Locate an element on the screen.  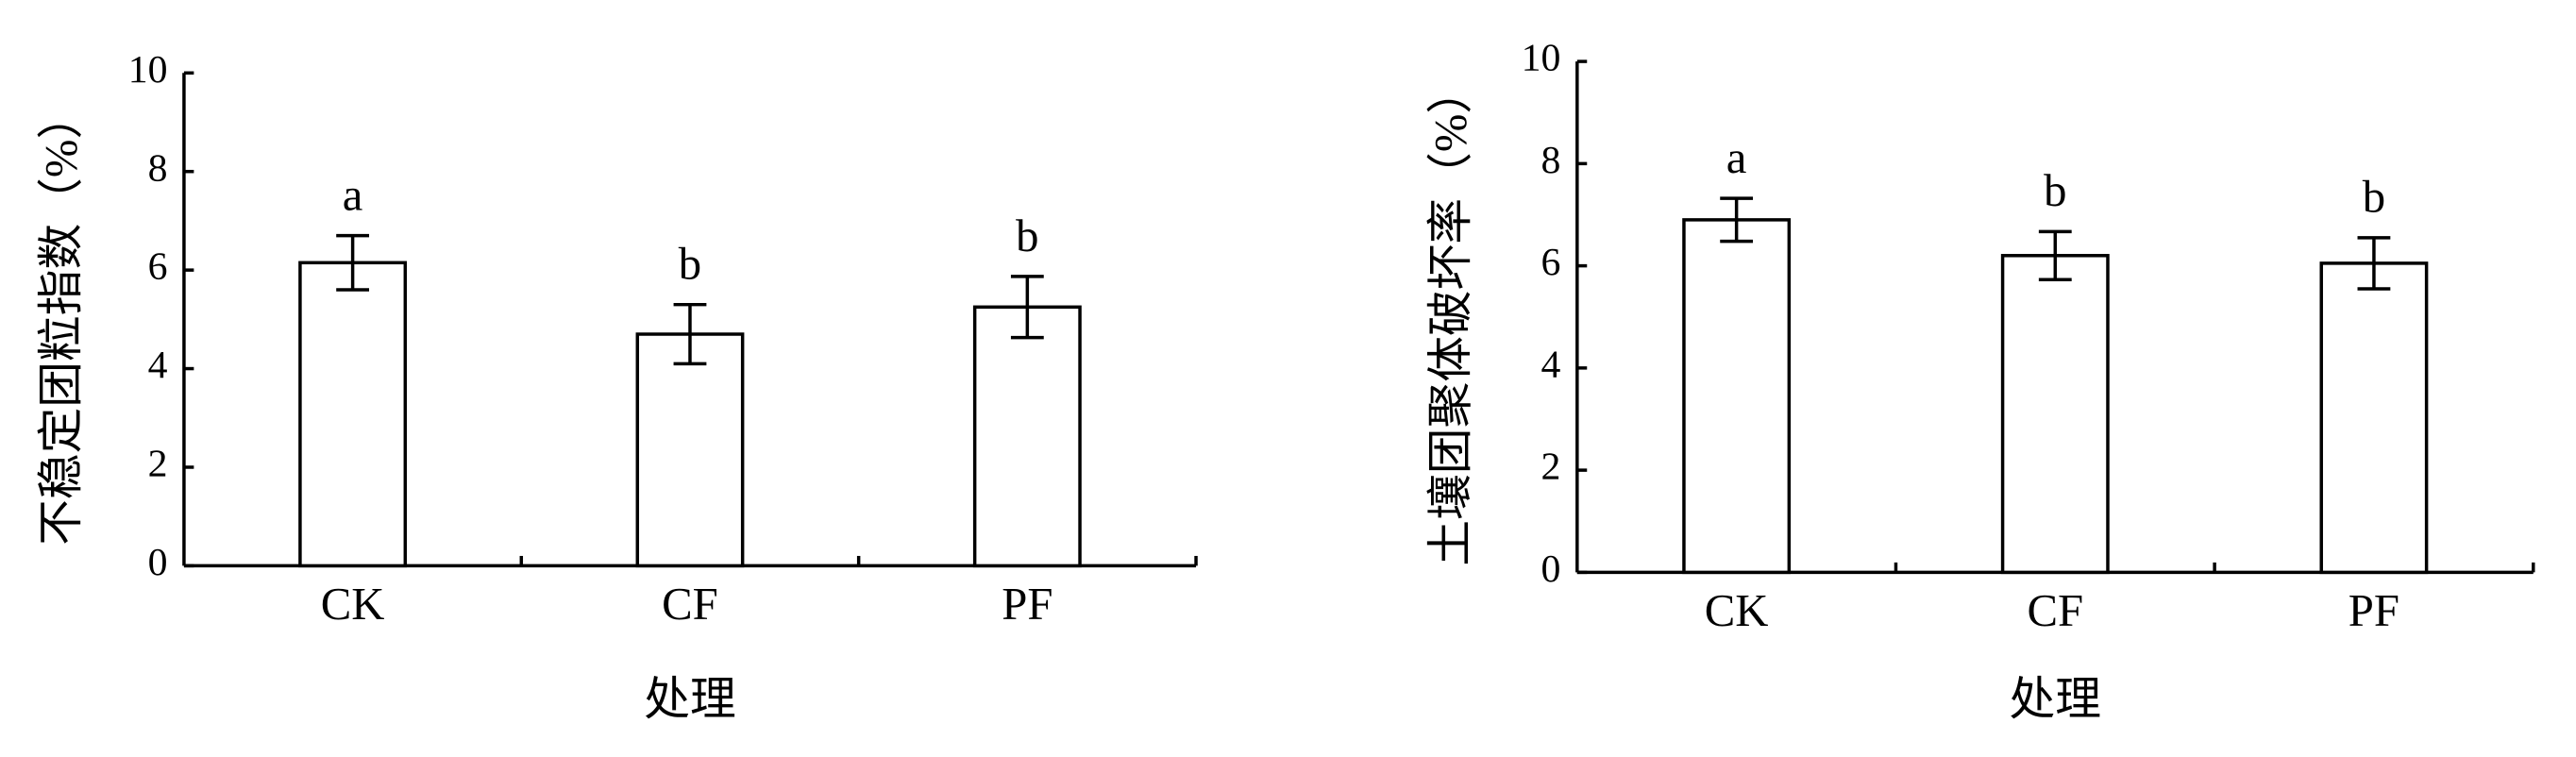
y-axis-label: 土壤团聚体破坏率（%） is located at coordinates (1450, 317).